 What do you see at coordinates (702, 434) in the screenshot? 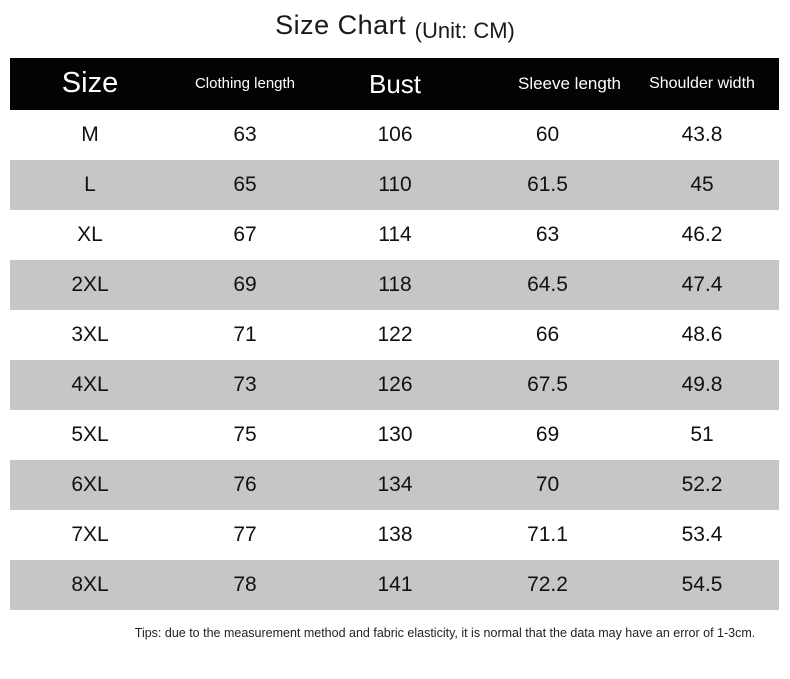
I see `shoulder-width-cell: 51` at bounding box center [702, 434].